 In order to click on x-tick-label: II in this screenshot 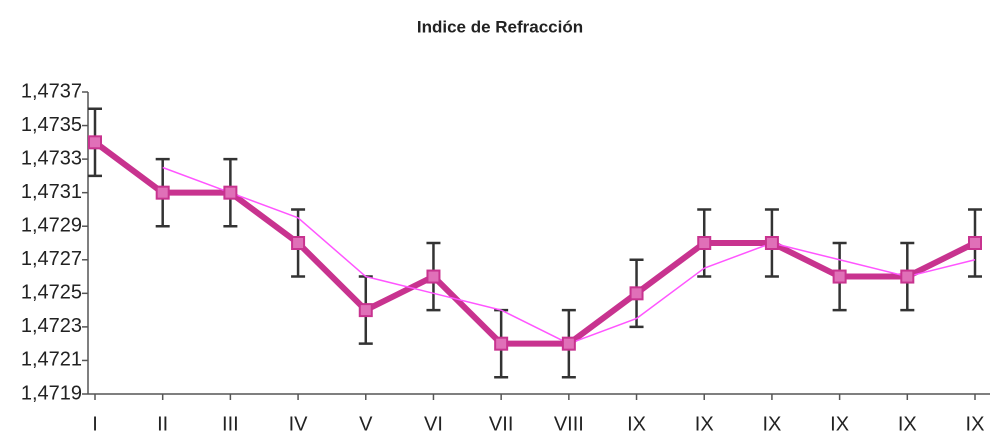, I will do `click(162, 424)`.